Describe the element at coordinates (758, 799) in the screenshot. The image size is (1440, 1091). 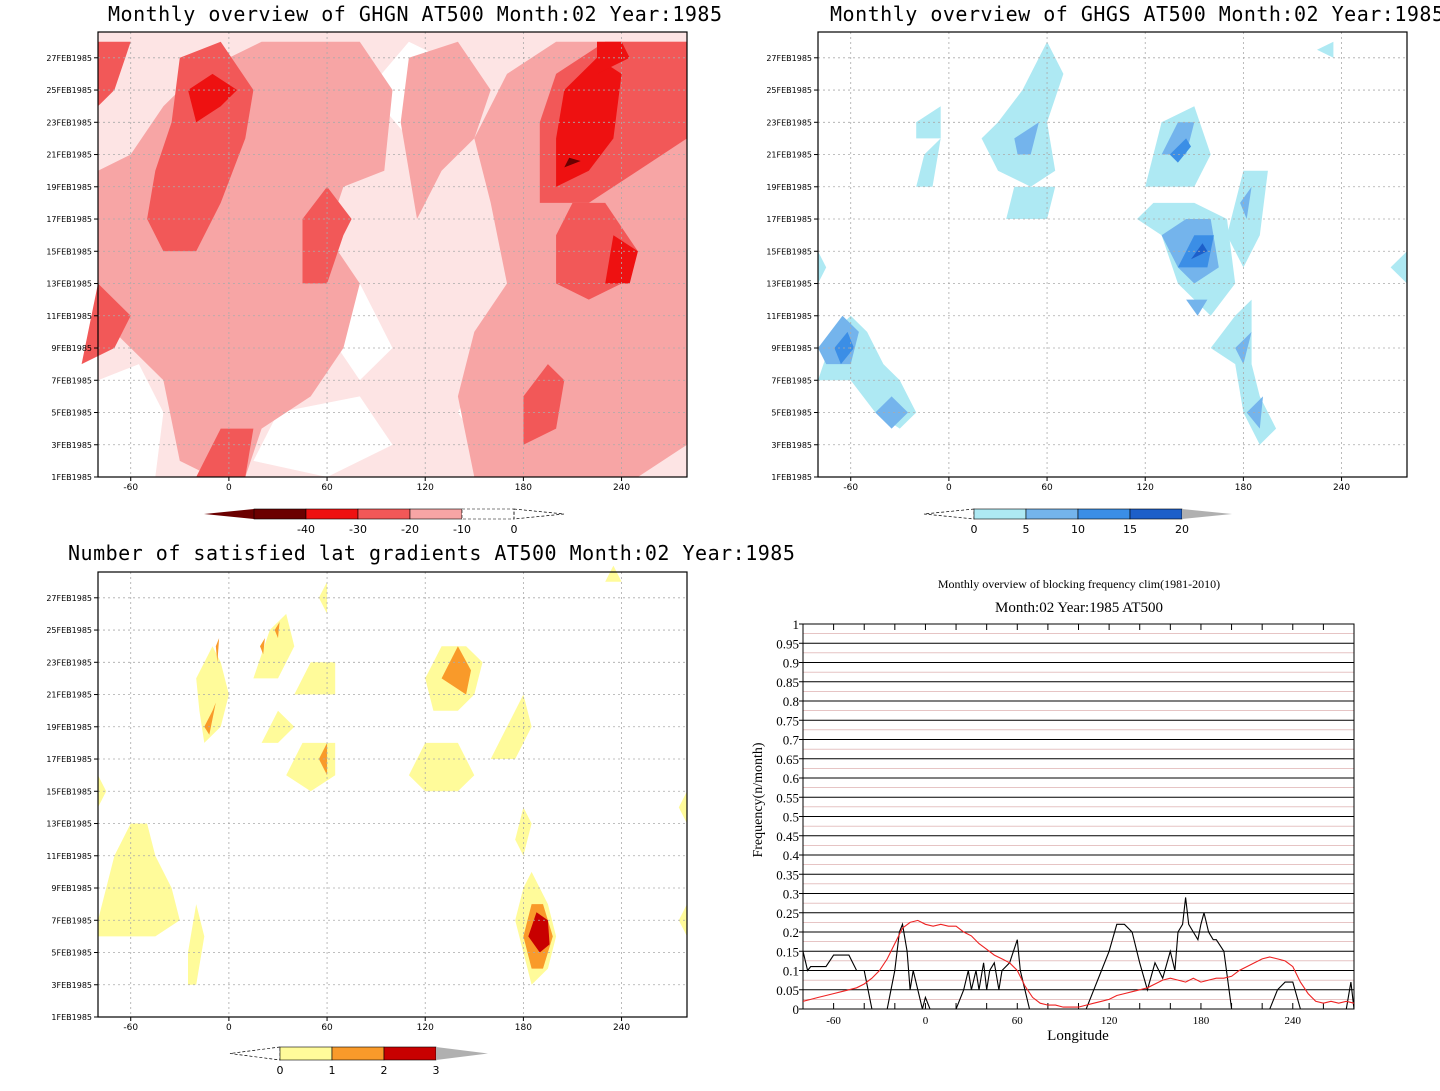
I see `y-axis-label: Frequency(n/month)` at that location.